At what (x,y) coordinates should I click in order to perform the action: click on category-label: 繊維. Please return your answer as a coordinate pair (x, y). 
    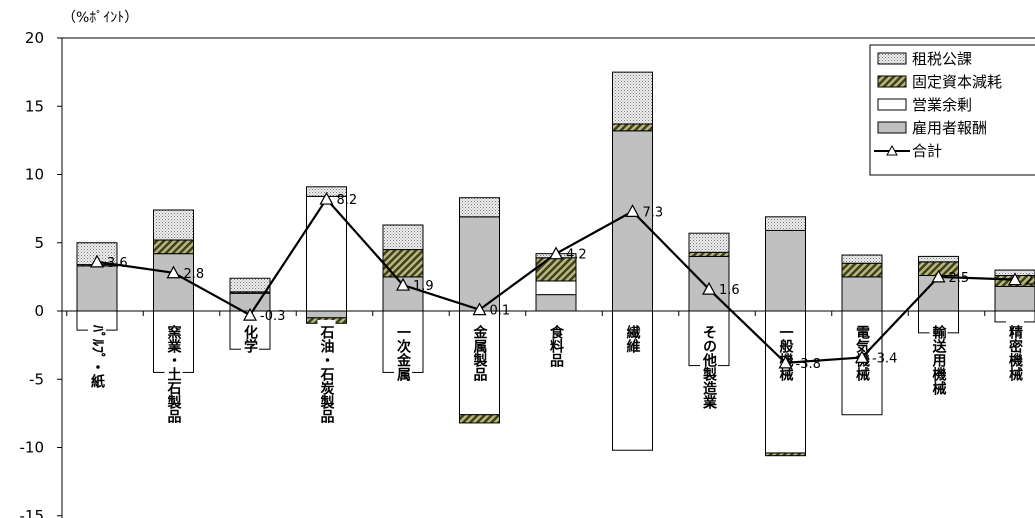
    Looking at the image, I should click on (633, 339).